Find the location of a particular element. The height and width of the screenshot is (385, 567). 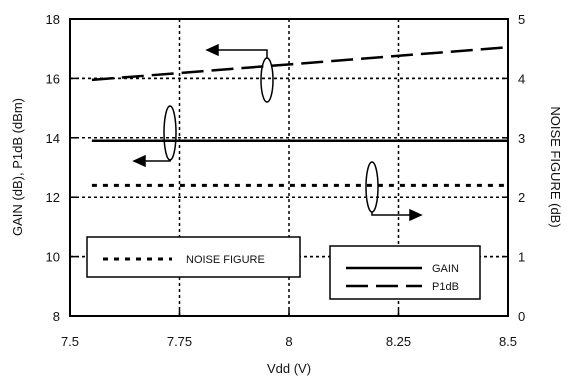

x-tick-label: 8.5 is located at coordinates (508, 341).